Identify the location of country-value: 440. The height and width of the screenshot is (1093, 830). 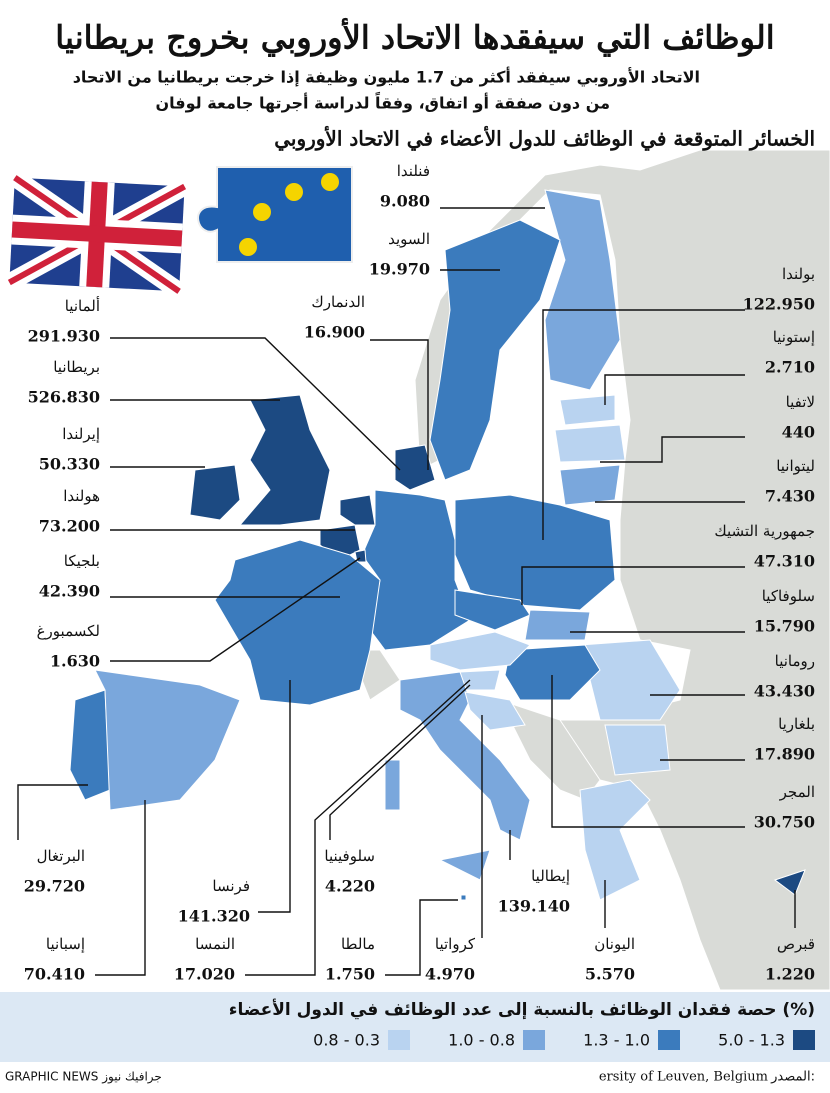
(798, 432).